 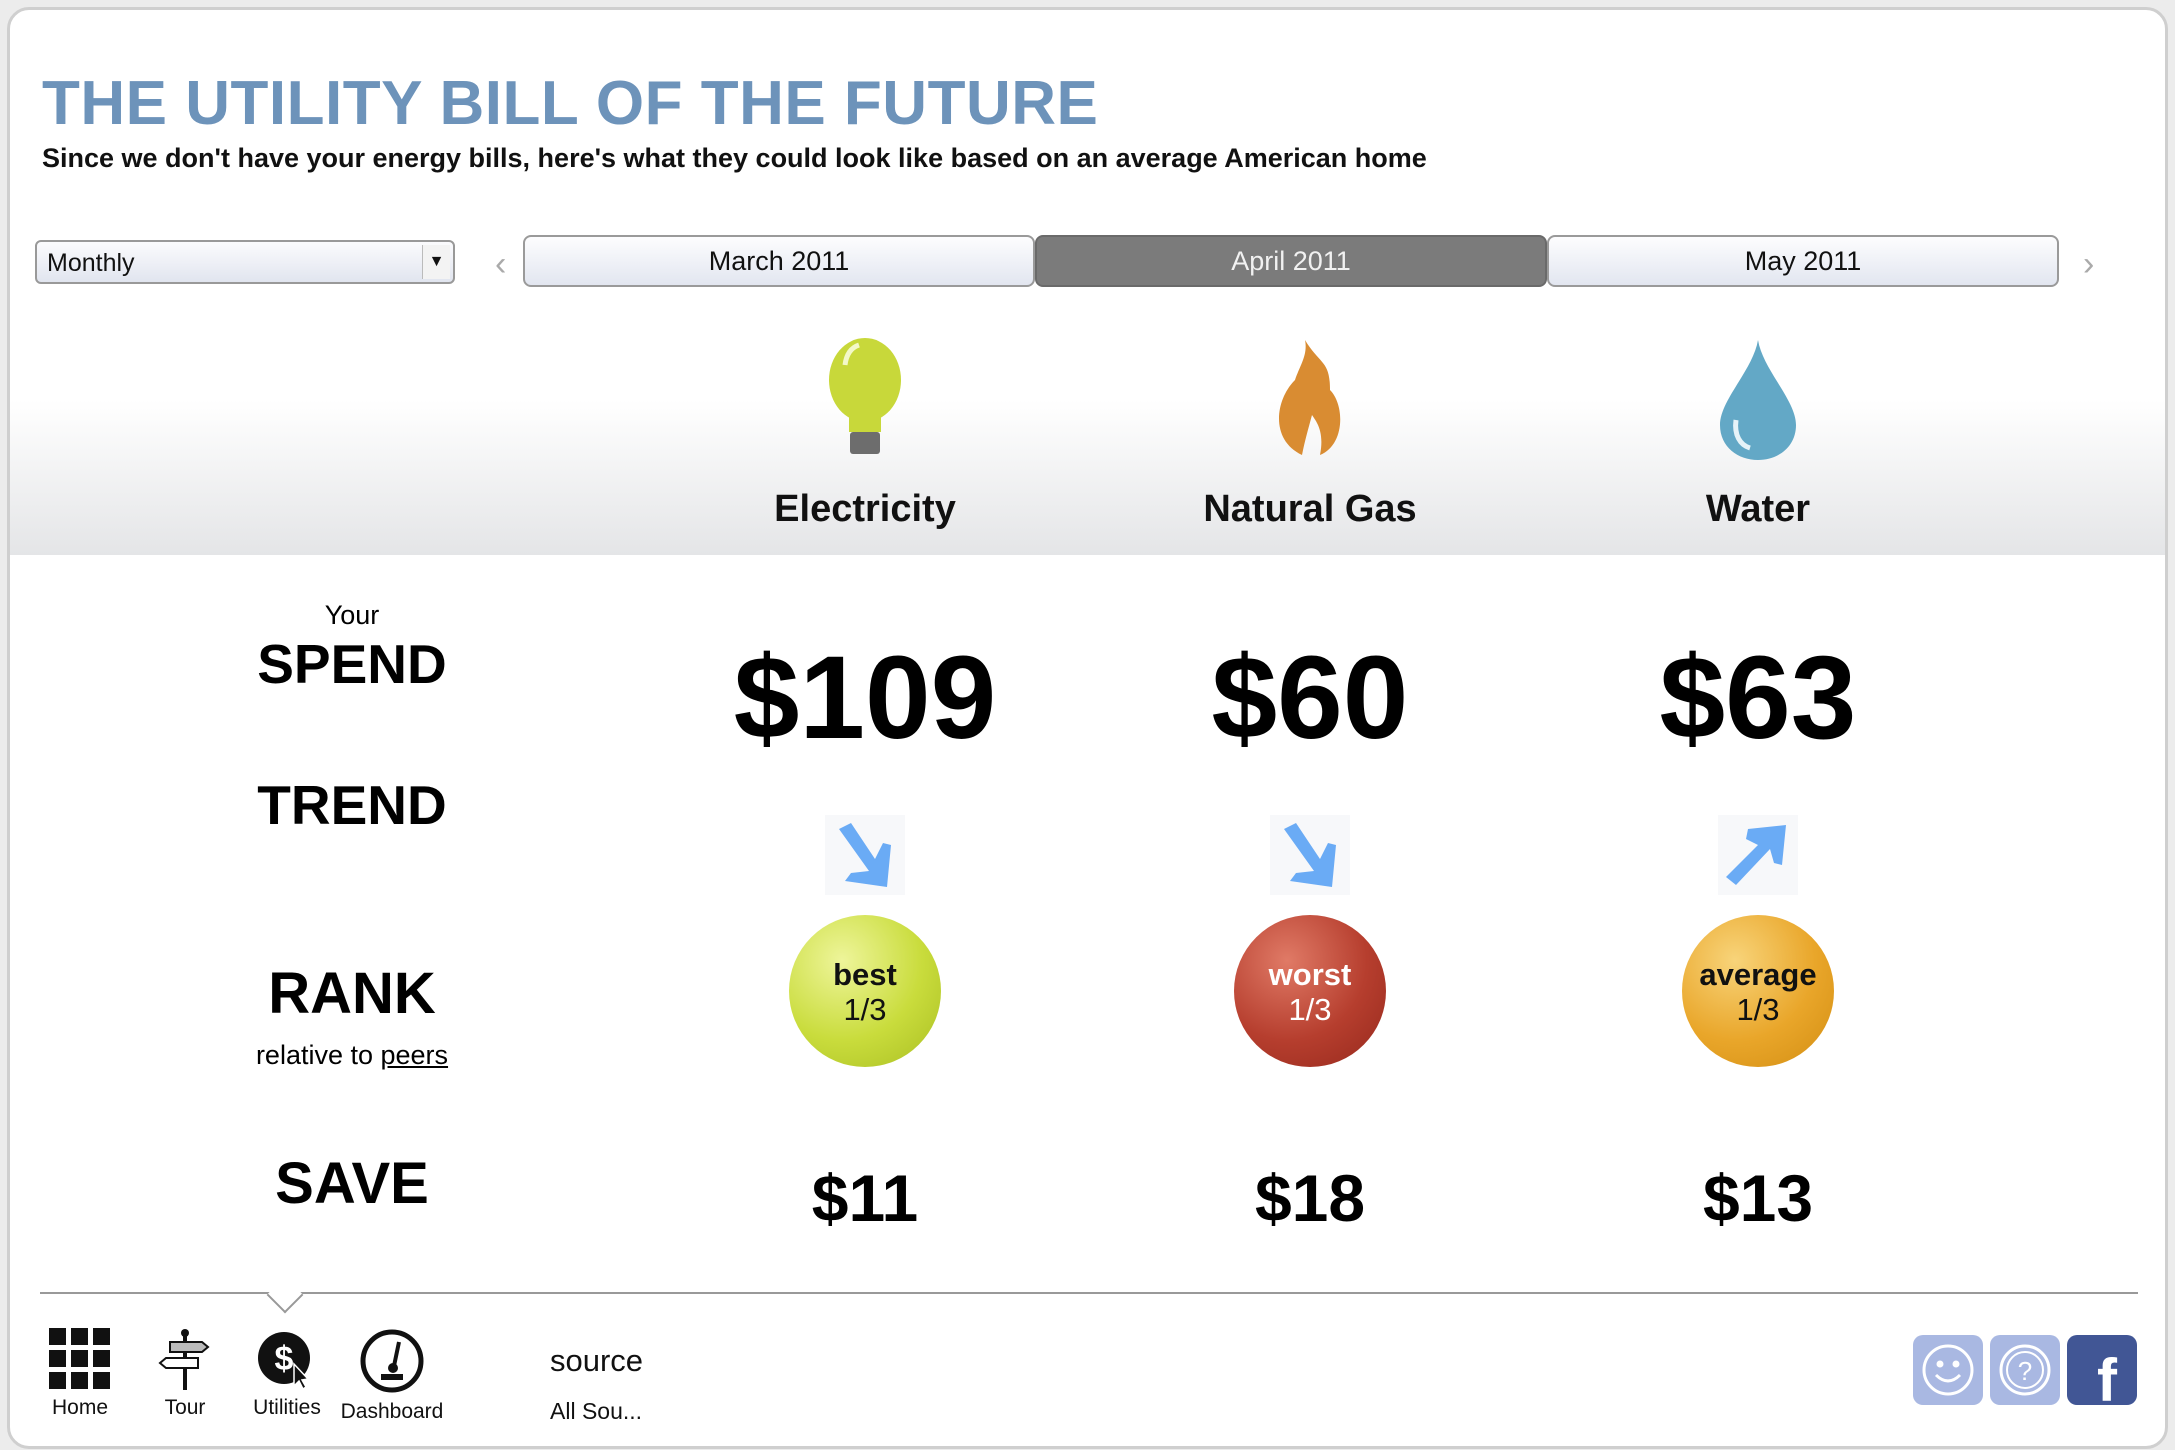 What do you see at coordinates (414, 1055) in the screenshot?
I see `peers-link: peers` at bounding box center [414, 1055].